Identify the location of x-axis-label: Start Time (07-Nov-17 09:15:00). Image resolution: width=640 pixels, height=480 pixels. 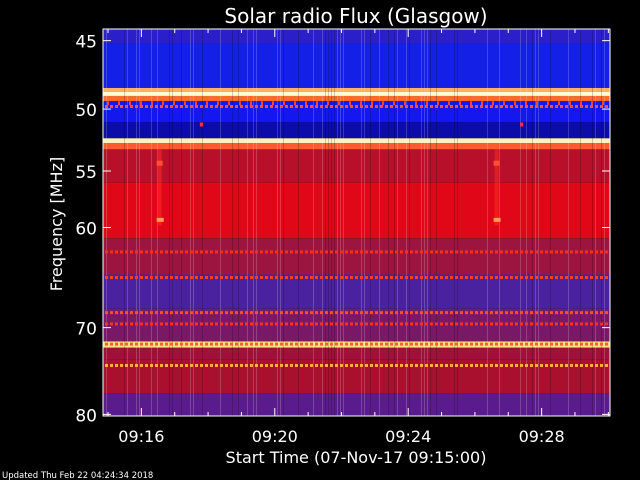
(356, 457).